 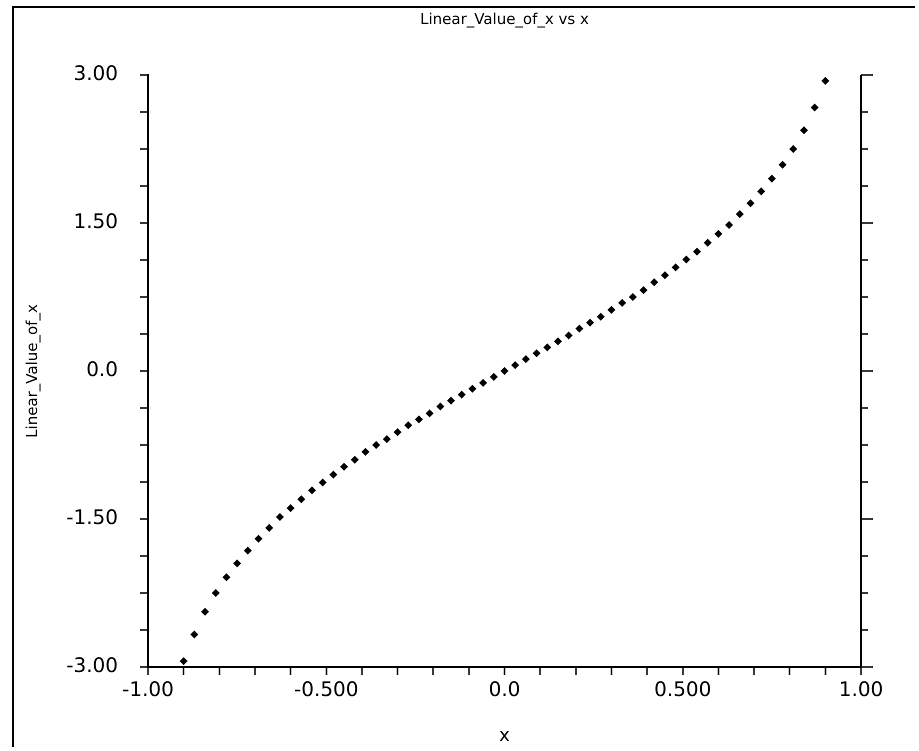 What do you see at coordinates (326, 689) in the screenshot?
I see `x-tick-label: -0.500` at bounding box center [326, 689].